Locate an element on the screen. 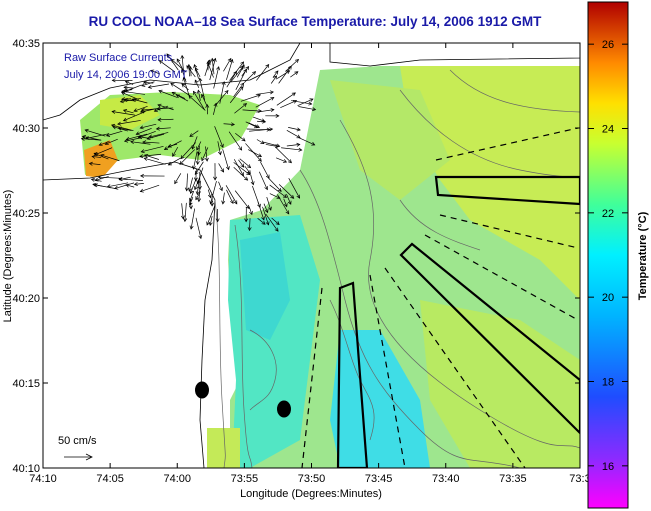 Image resolution: width=651 pixels, height=511 pixels. x-tick-label: 73:35 is located at coordinates (513, 479).